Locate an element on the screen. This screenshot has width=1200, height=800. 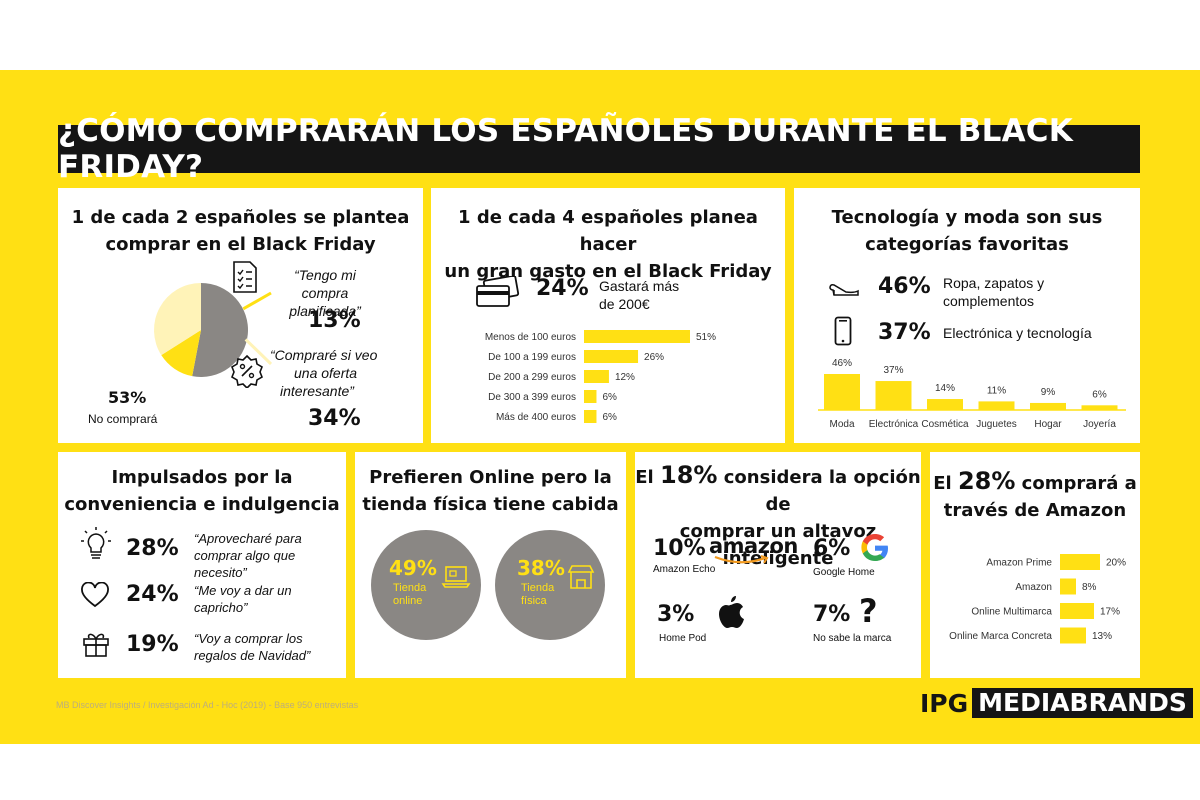
ipg-mediabrands-logo: IPG MEDIABRANDS is located at coordinates (1056, 703).